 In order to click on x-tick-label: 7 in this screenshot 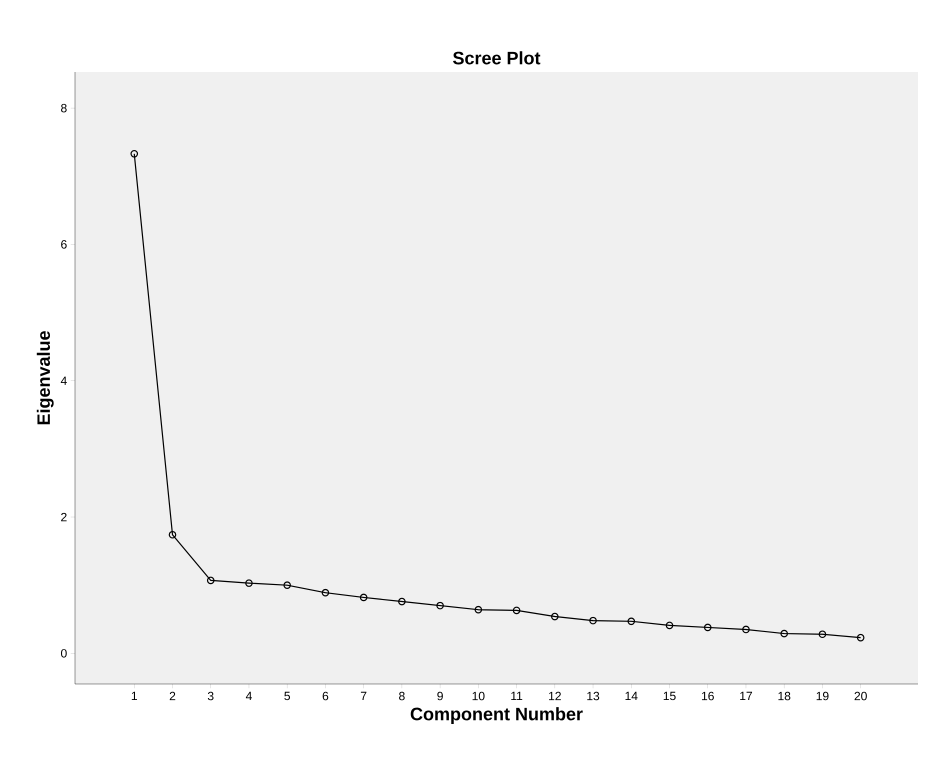, I will do `click(363, 696)`.